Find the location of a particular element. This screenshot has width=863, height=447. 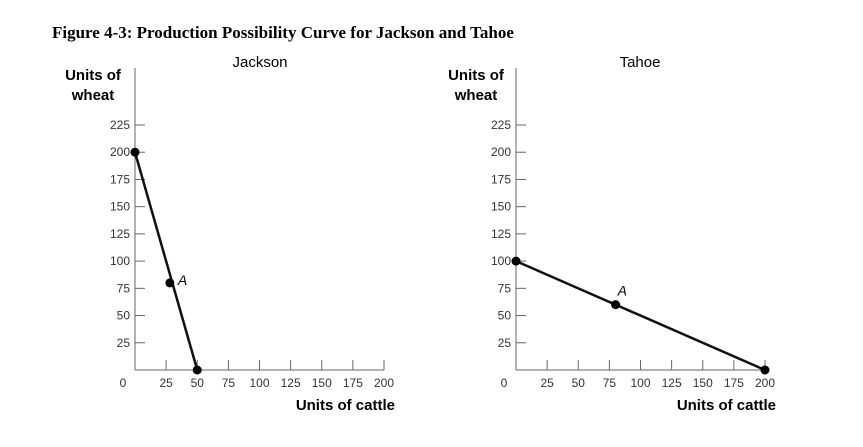

chart-title: Tahoe is located at coordinates (640, 62).